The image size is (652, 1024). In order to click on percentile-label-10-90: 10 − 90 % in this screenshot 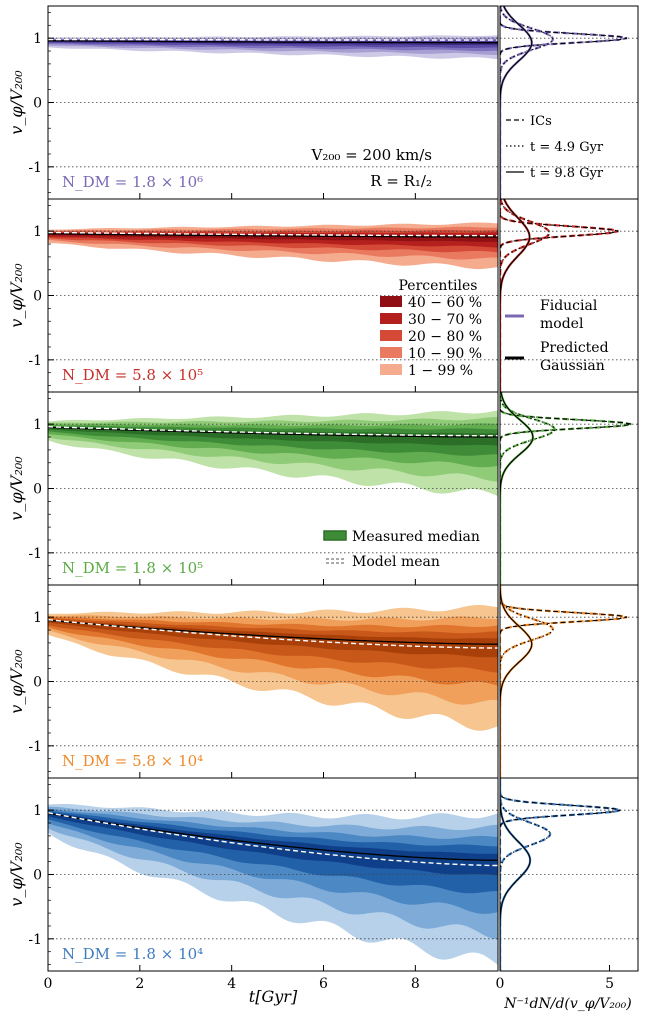, I will do `click(445, 354)`.